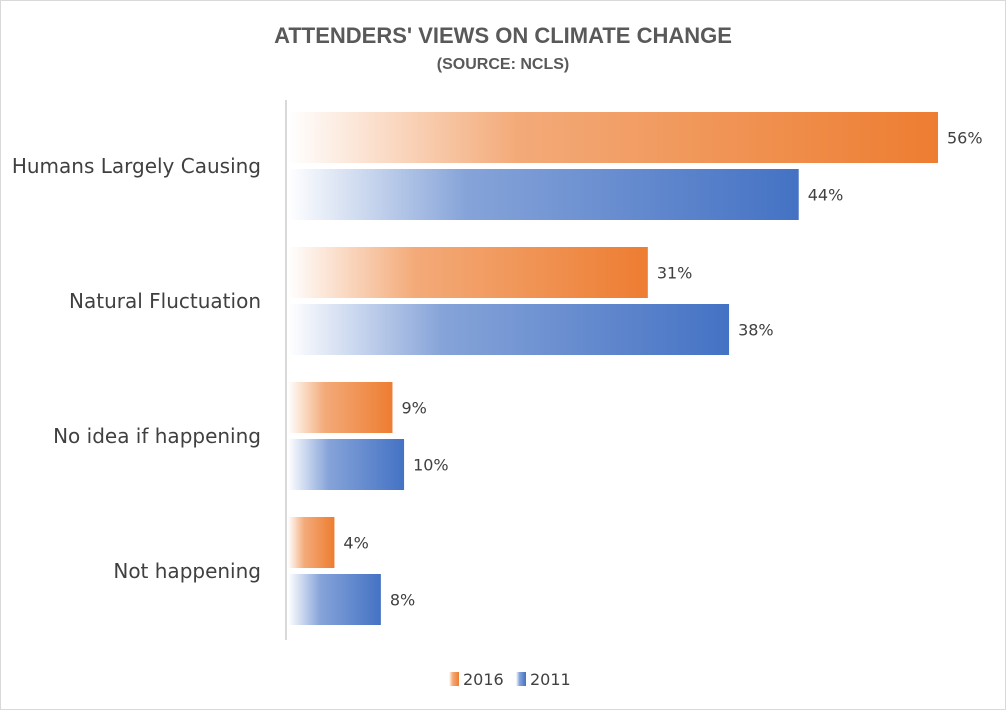 This screenshot has width=1006, height=710. Describe the element at coordinates (543, 194) in the screenshot. I see `bar-2011-humans-largely-causing` at that location.